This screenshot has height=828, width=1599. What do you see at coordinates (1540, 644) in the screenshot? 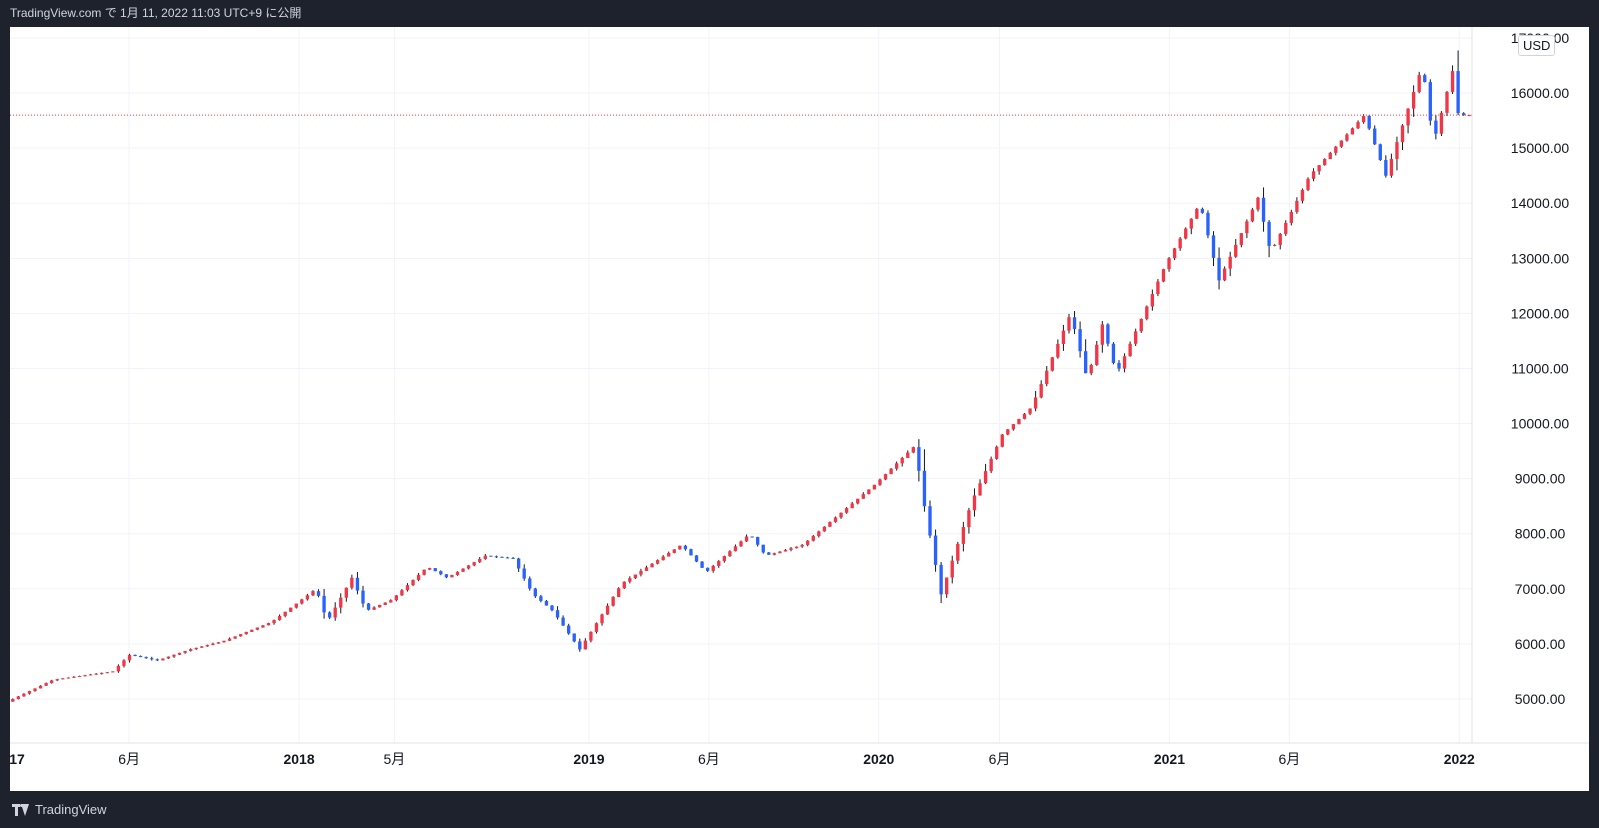
I see `y-tick-label: 6000.00` at bounding box center [1540, 644].